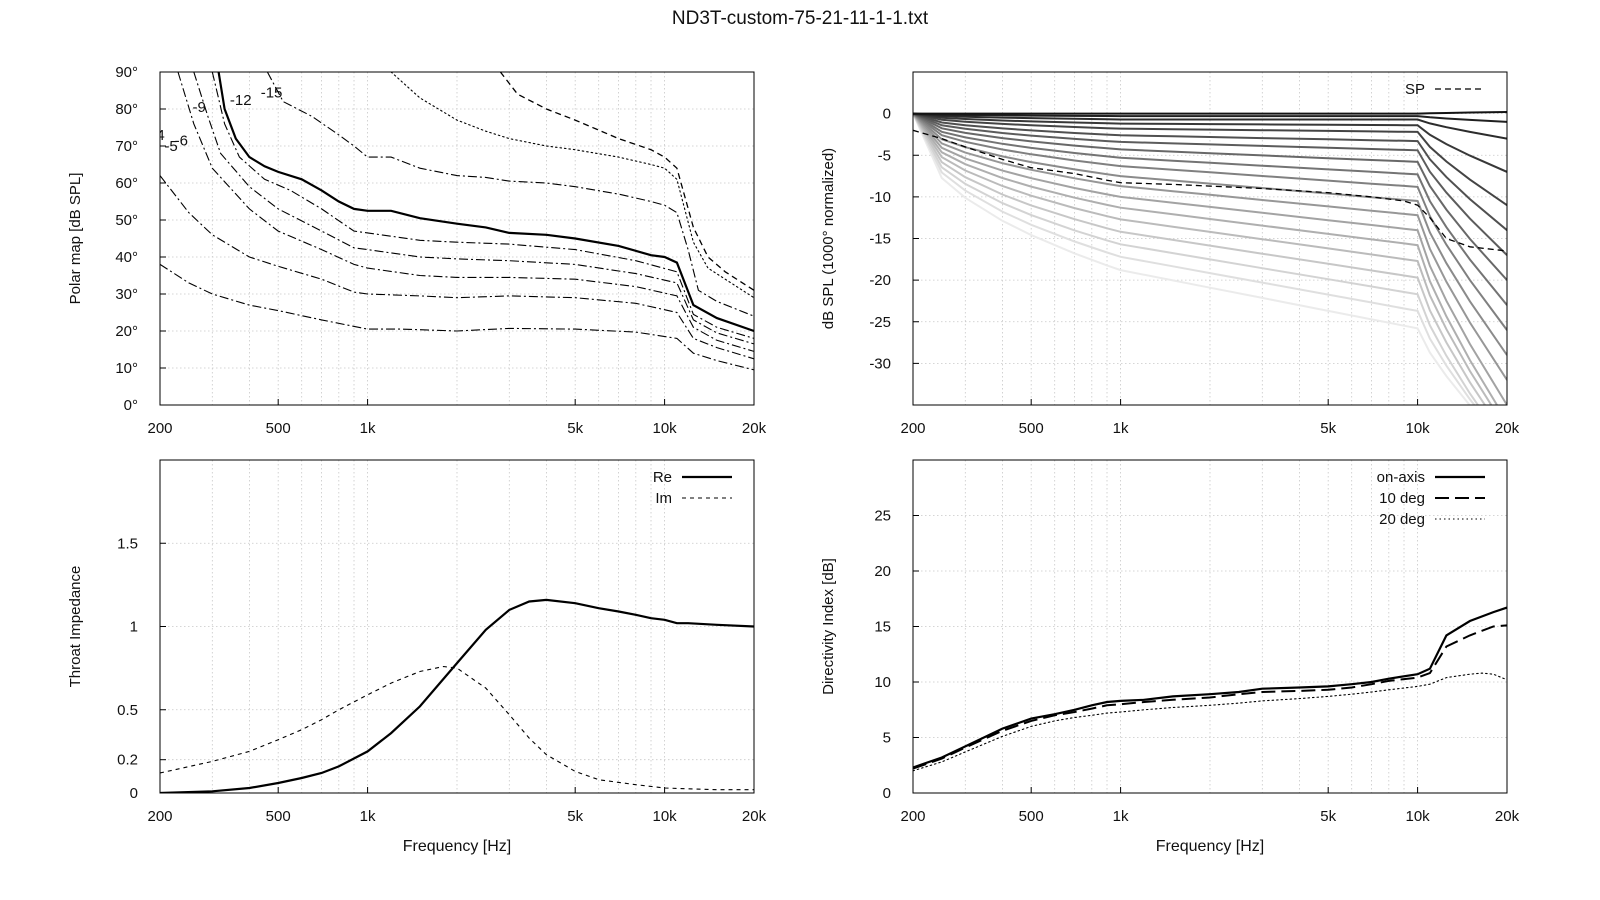 Image resolution: width=1600 pixels, height=900 pixels. Describe the element at coordinates (880, 239) in the screenshot. I see `y-tick-label: -15` at that location.